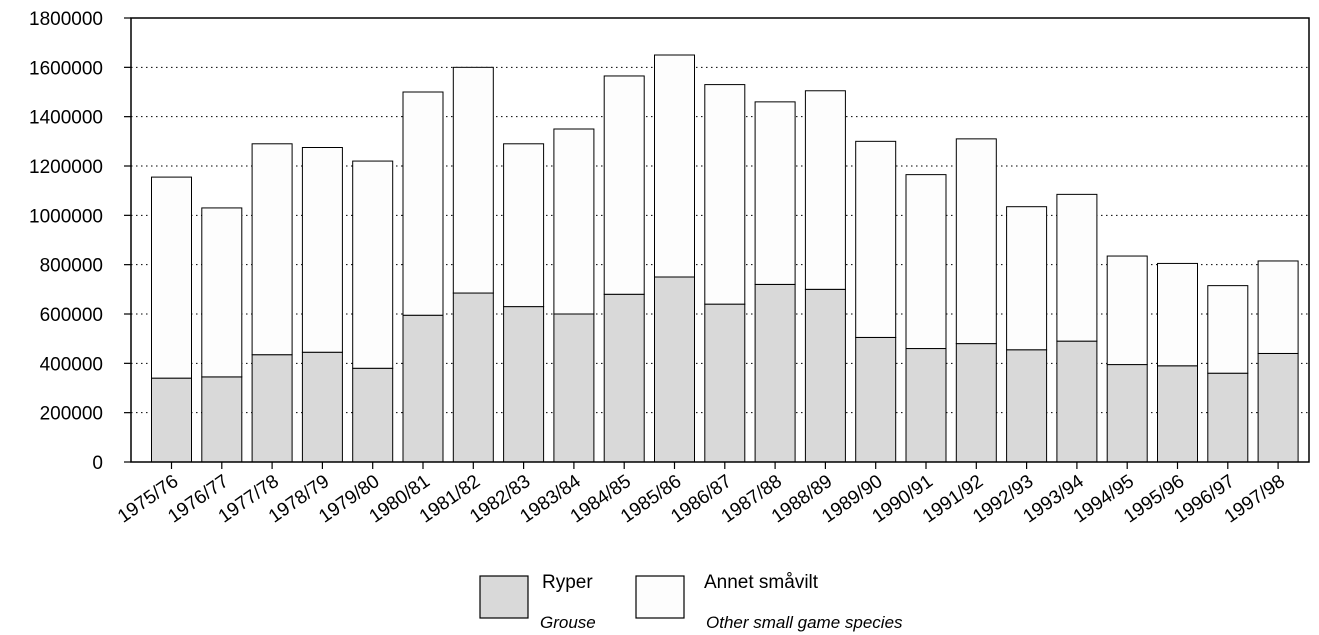 The image size is (1319, 635). What do you see at coordinates (804, 622) in the screenshot?
I see `legend-sublabel-other-small-game: Other small game species` at bounding box center [804, 622].